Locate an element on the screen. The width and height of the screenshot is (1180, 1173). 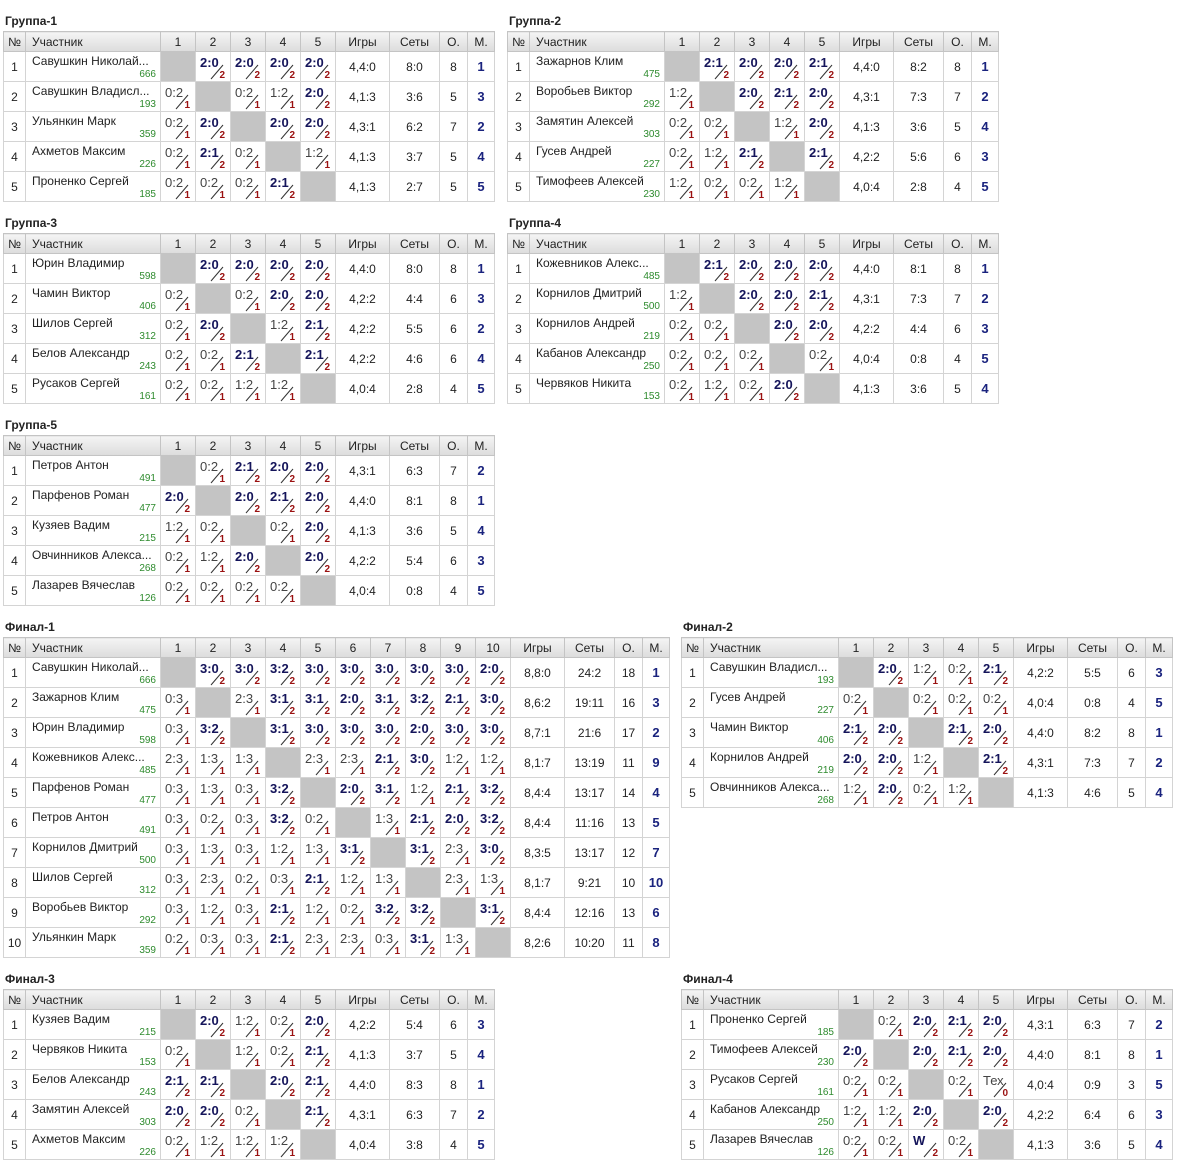
header-row: № Участник 1 2 3 4 5 Игры Сеты О. М. is located at coordinates (249, 41).